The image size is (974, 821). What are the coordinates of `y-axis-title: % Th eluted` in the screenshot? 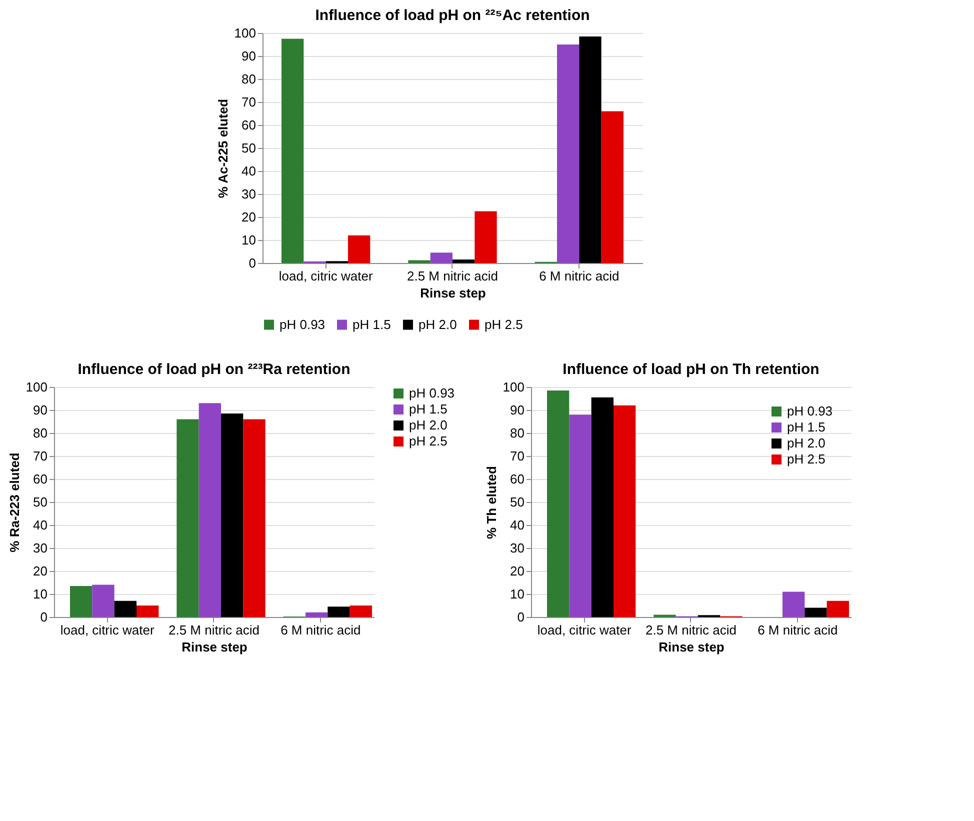 It's located at (491, 502).